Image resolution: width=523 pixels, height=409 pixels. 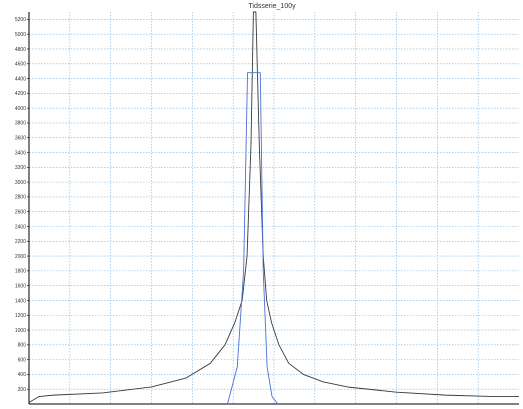 What do you see at coordinates (20, 272) in the screenshot?
I see `y-tick-label: 1800` at bounding box center [20, 272].